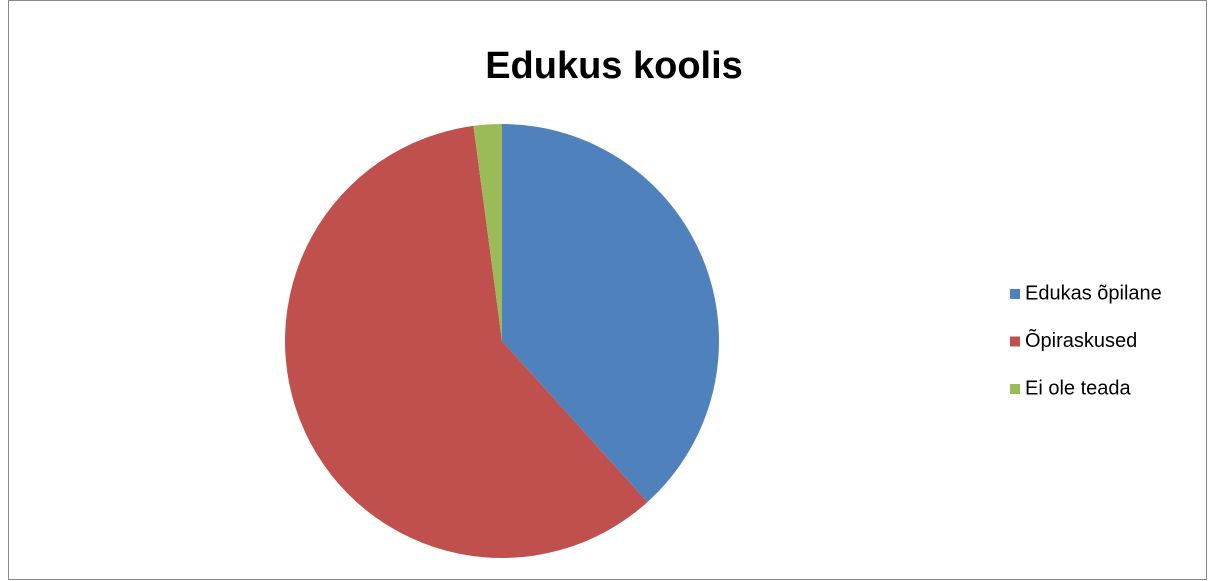 Image resolution: width=1208 pixels, height=581 pixels. What do you see at coordinates (1093, 293) in the screenshot?
I see `legend-label: Edukas õpilane` at bounding box center [1093, 293].